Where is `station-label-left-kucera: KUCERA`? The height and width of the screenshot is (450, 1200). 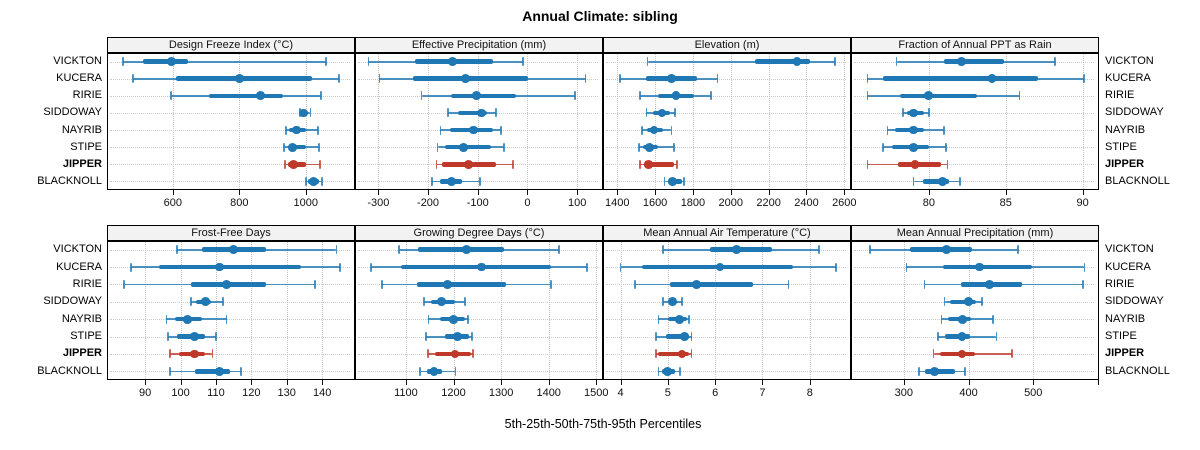 station-label-left-kucera: KUCERA is located at coordinates (79, 78).